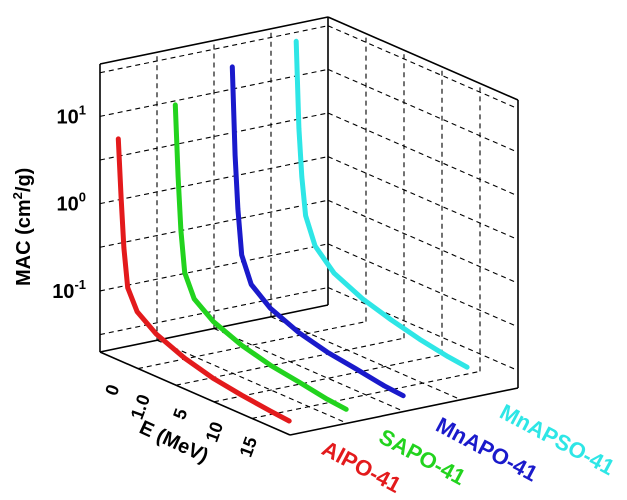  I want to click on axis-e-floor, so click(195, 393).